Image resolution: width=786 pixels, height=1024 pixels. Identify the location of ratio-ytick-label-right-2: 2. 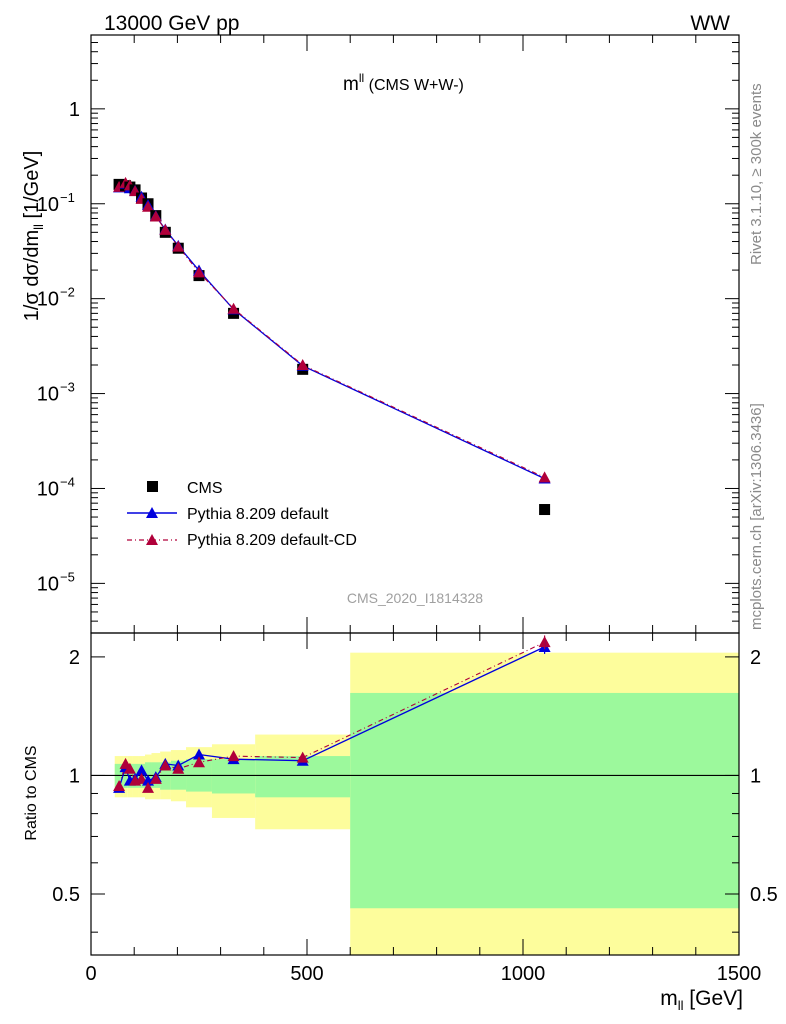
(755, 658).